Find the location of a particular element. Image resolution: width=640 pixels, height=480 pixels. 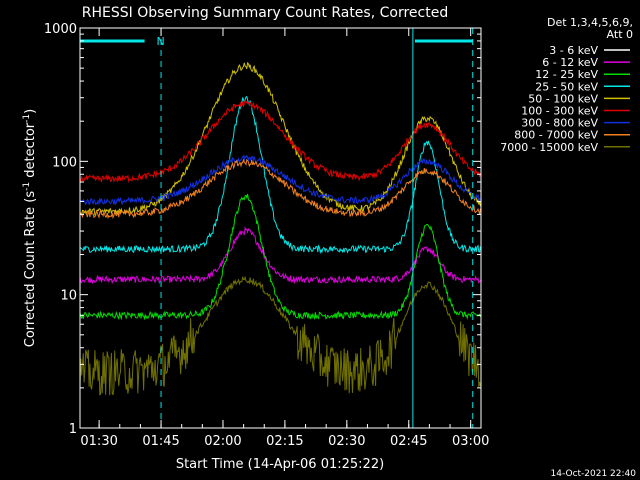

legend-label-2: 12 - 25 keV is located at coordinates (566, 74).